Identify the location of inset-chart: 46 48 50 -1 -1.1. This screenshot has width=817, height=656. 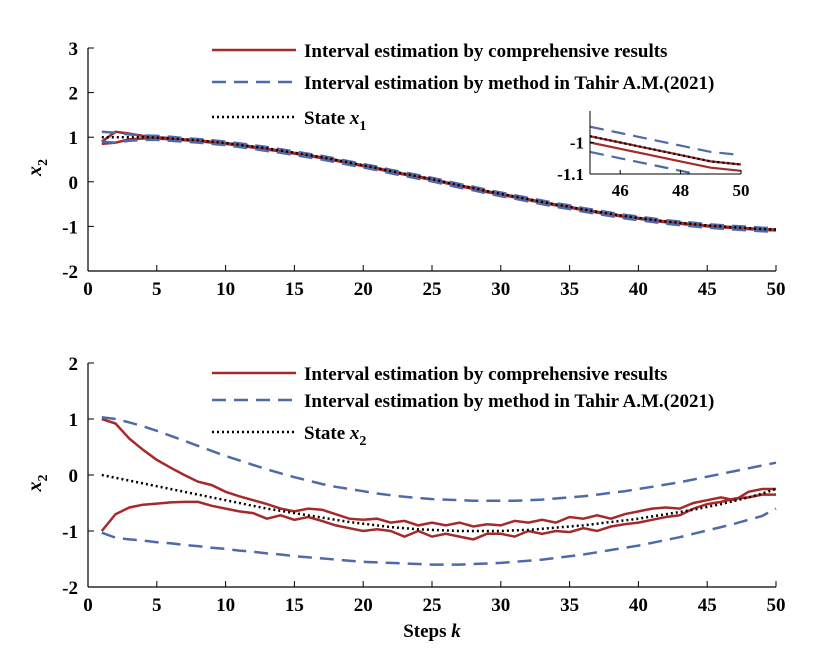
(653, 155).